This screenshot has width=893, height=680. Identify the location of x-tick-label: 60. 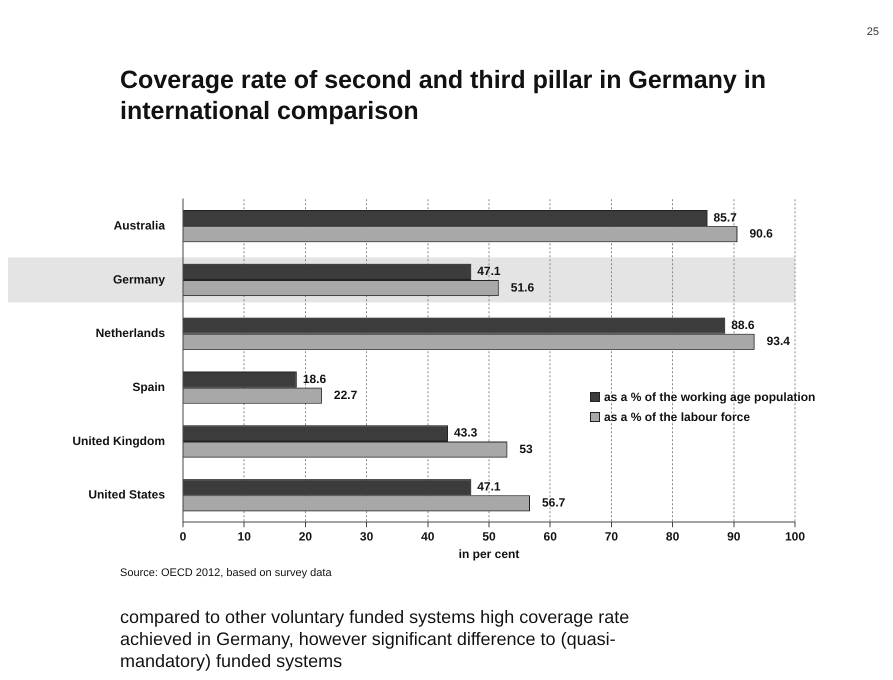
(551, 537).